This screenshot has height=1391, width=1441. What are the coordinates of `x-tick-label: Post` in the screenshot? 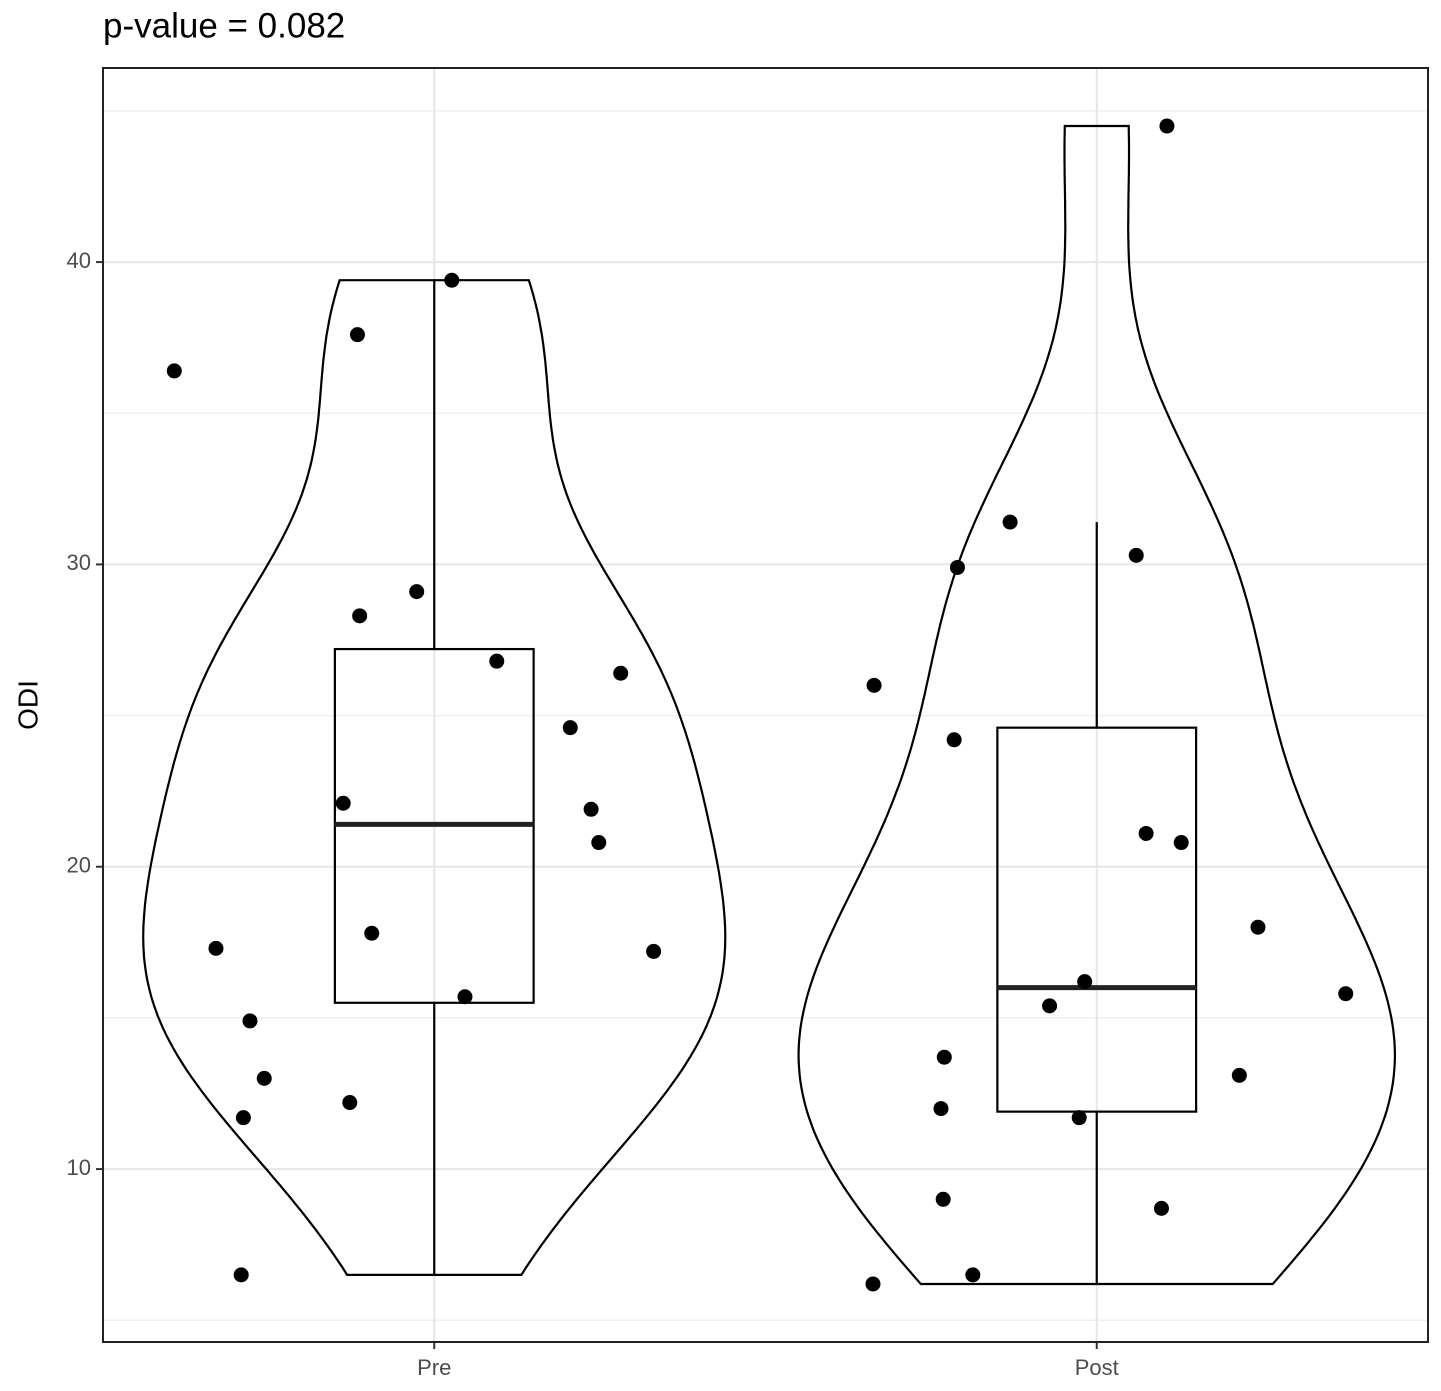 It's located at (1097, 1367).